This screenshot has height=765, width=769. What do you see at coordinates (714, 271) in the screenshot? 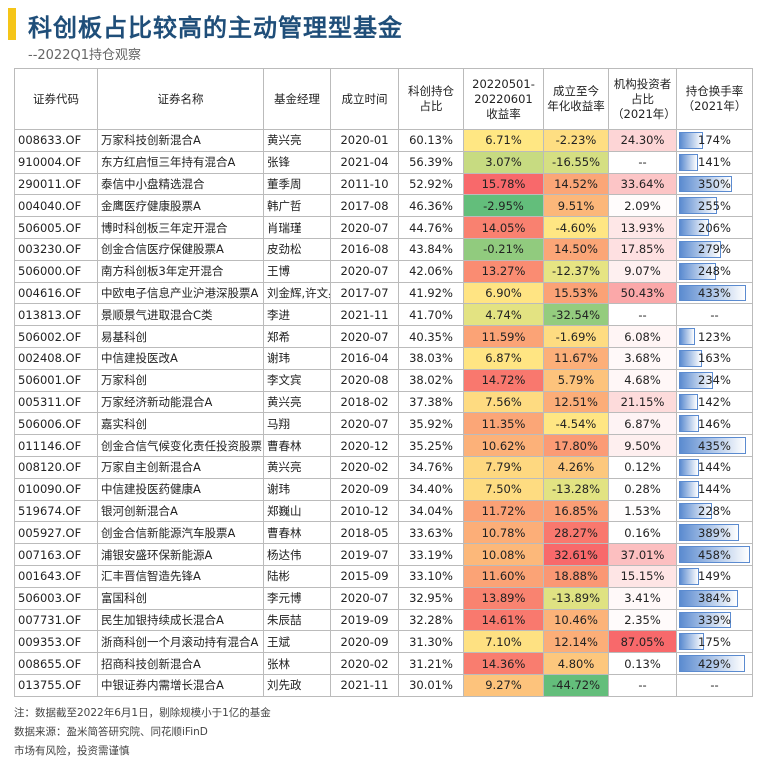
I see `cell-text: 248%` at bounding box center [714, 271].